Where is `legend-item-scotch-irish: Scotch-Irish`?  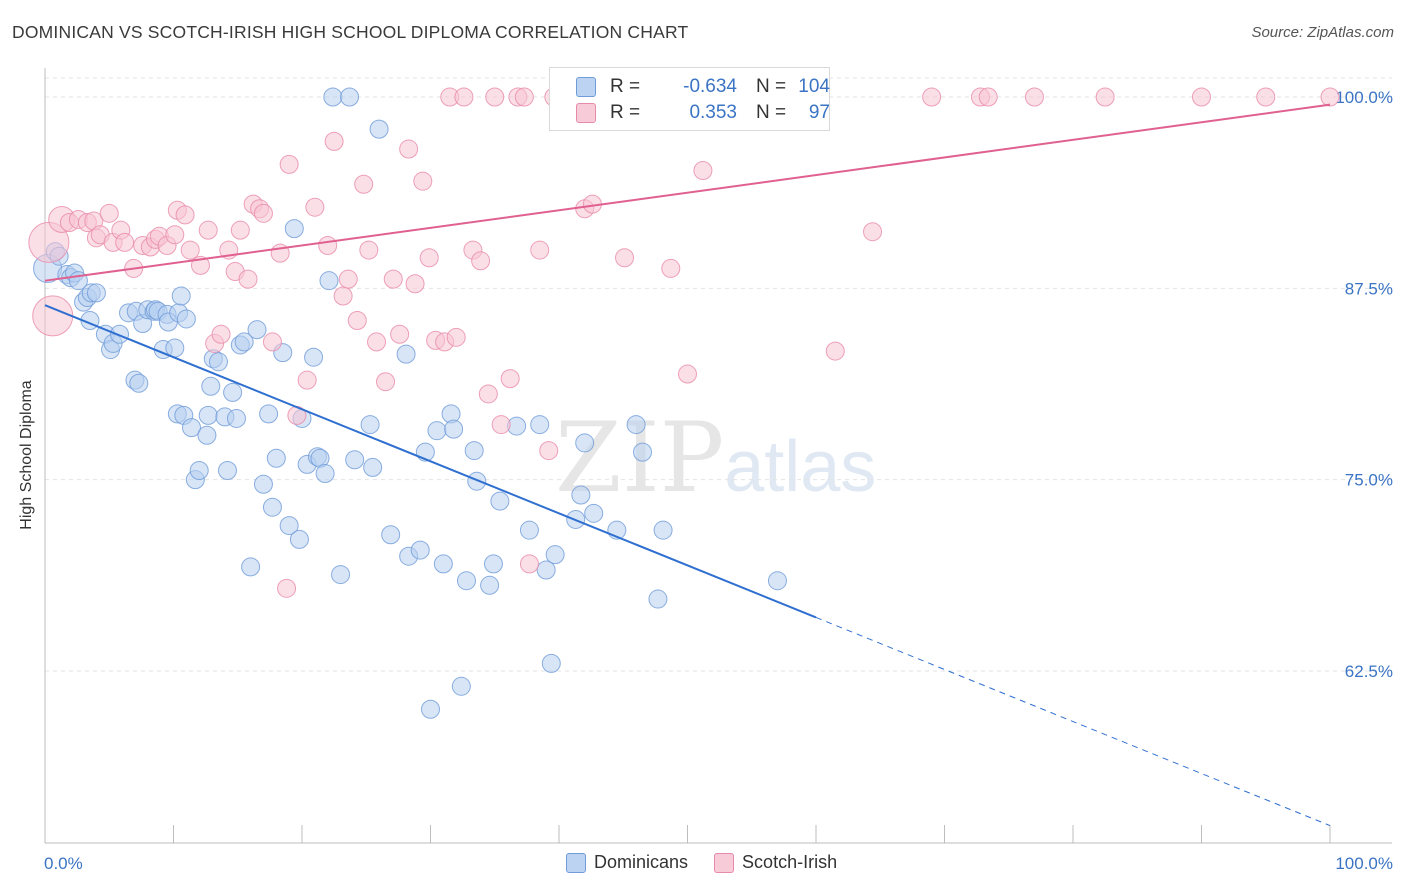 legend-item-scotch-irish: Scotch-Irish is located at coordinates (775, 862).